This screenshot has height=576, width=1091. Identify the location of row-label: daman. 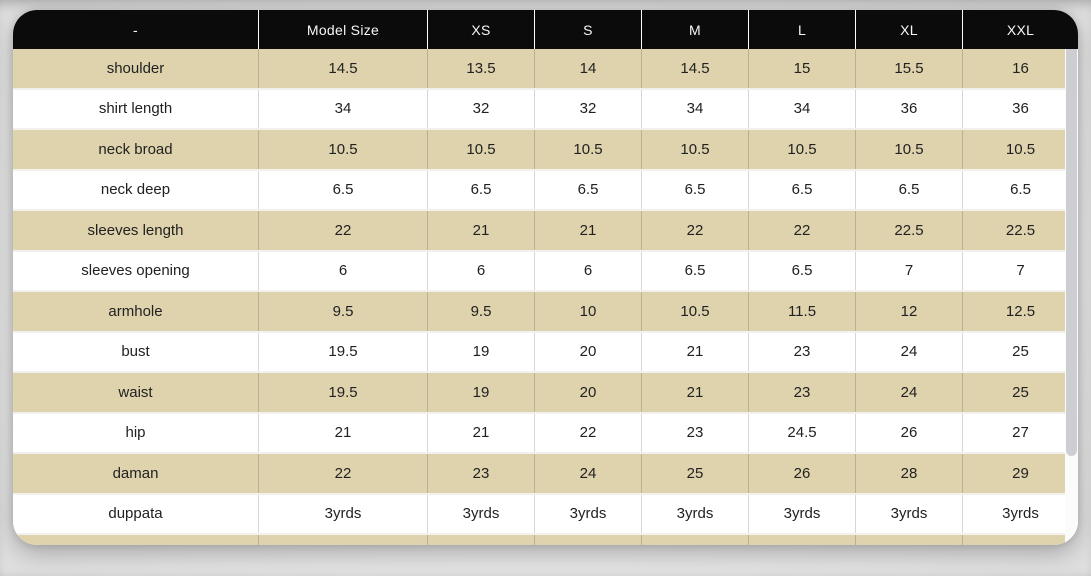
(136, 473).